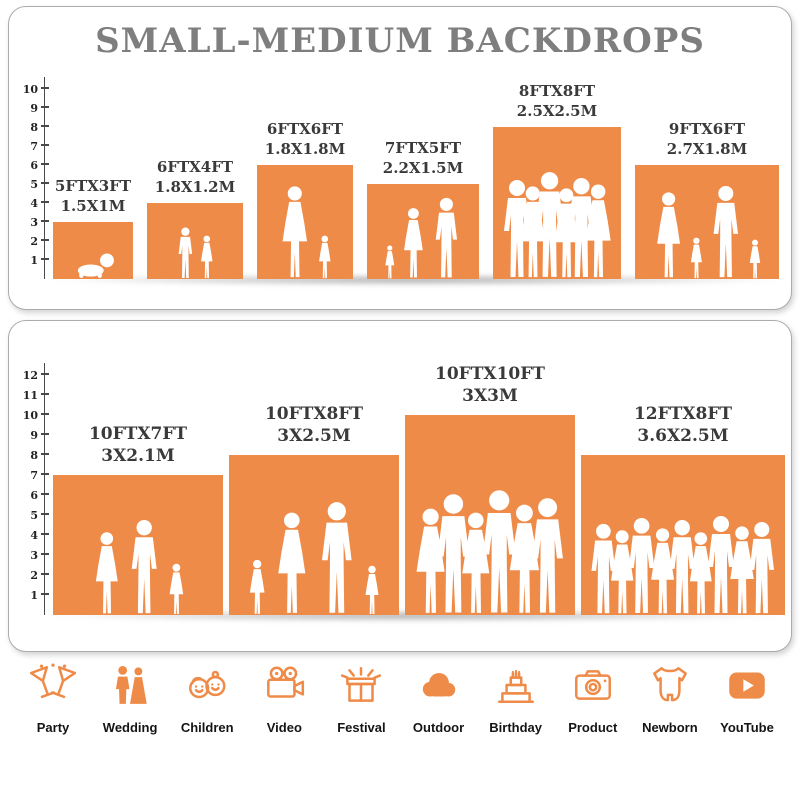 The width and height of the screenshot is (800, 800). What do you see at coordinates (34, 165) in the screenshot?
I see `axis-tick: 6` at bounding box center [34, 165].